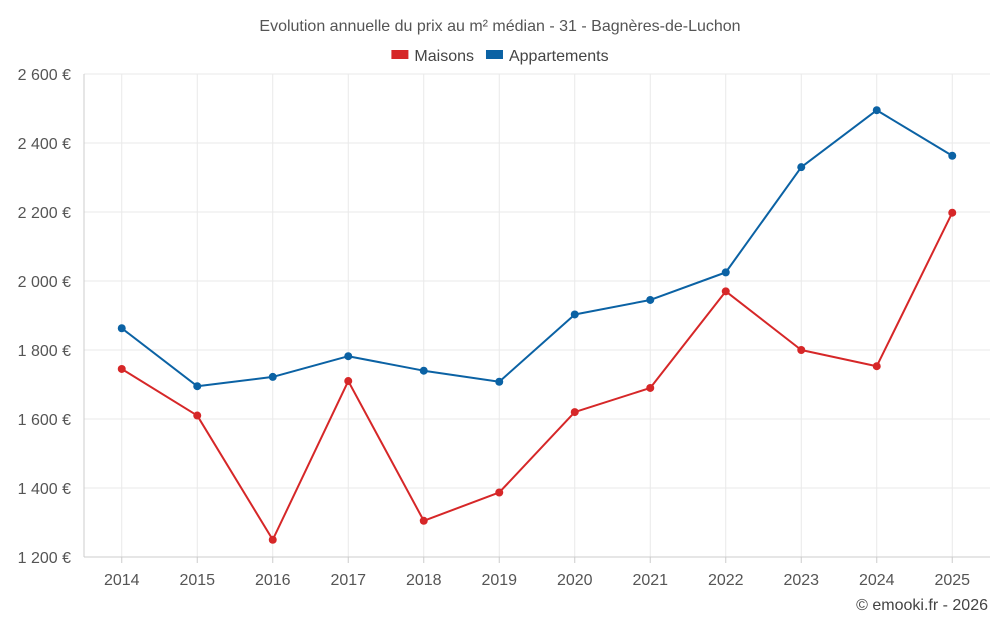  What do you see at coordinates (44, 144) in the screenshot?
I see `y-tick-label: 2 400 €` at bounding box center [44, 144].